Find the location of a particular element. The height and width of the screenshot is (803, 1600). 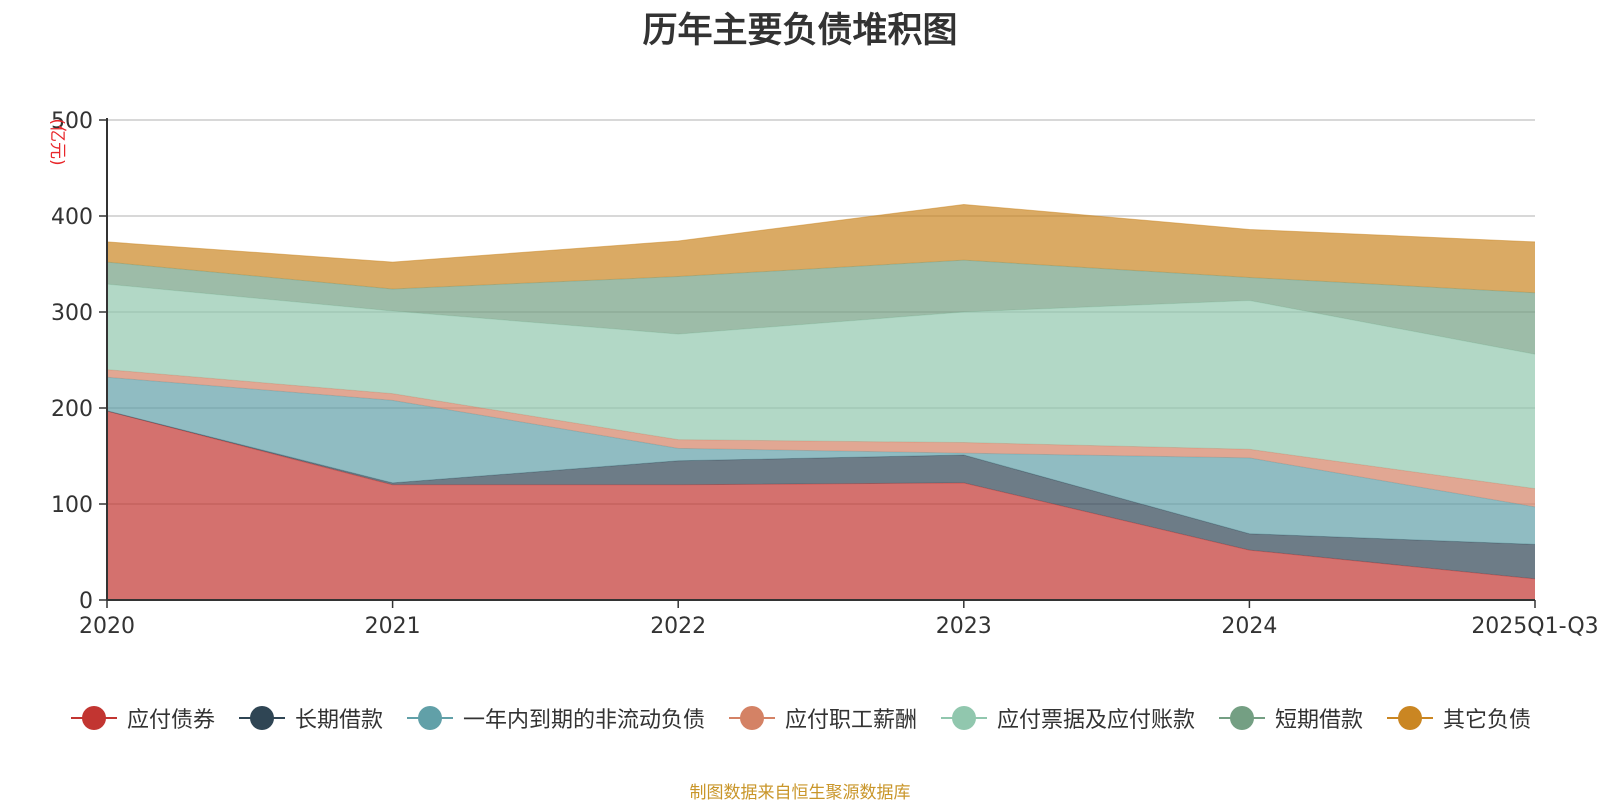

data-source-note: 制图数据来自恒生聚源数据库 is located at coordinates (800, 793).